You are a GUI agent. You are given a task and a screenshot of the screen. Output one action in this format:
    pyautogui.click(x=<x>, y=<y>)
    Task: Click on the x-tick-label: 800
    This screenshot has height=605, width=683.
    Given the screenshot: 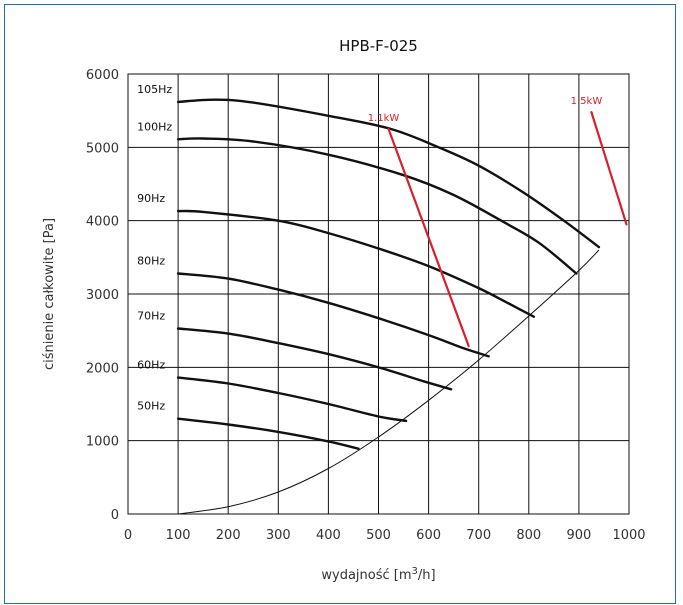 What is the action you would take?
    pyautogui.click(x=528, y=535)
    